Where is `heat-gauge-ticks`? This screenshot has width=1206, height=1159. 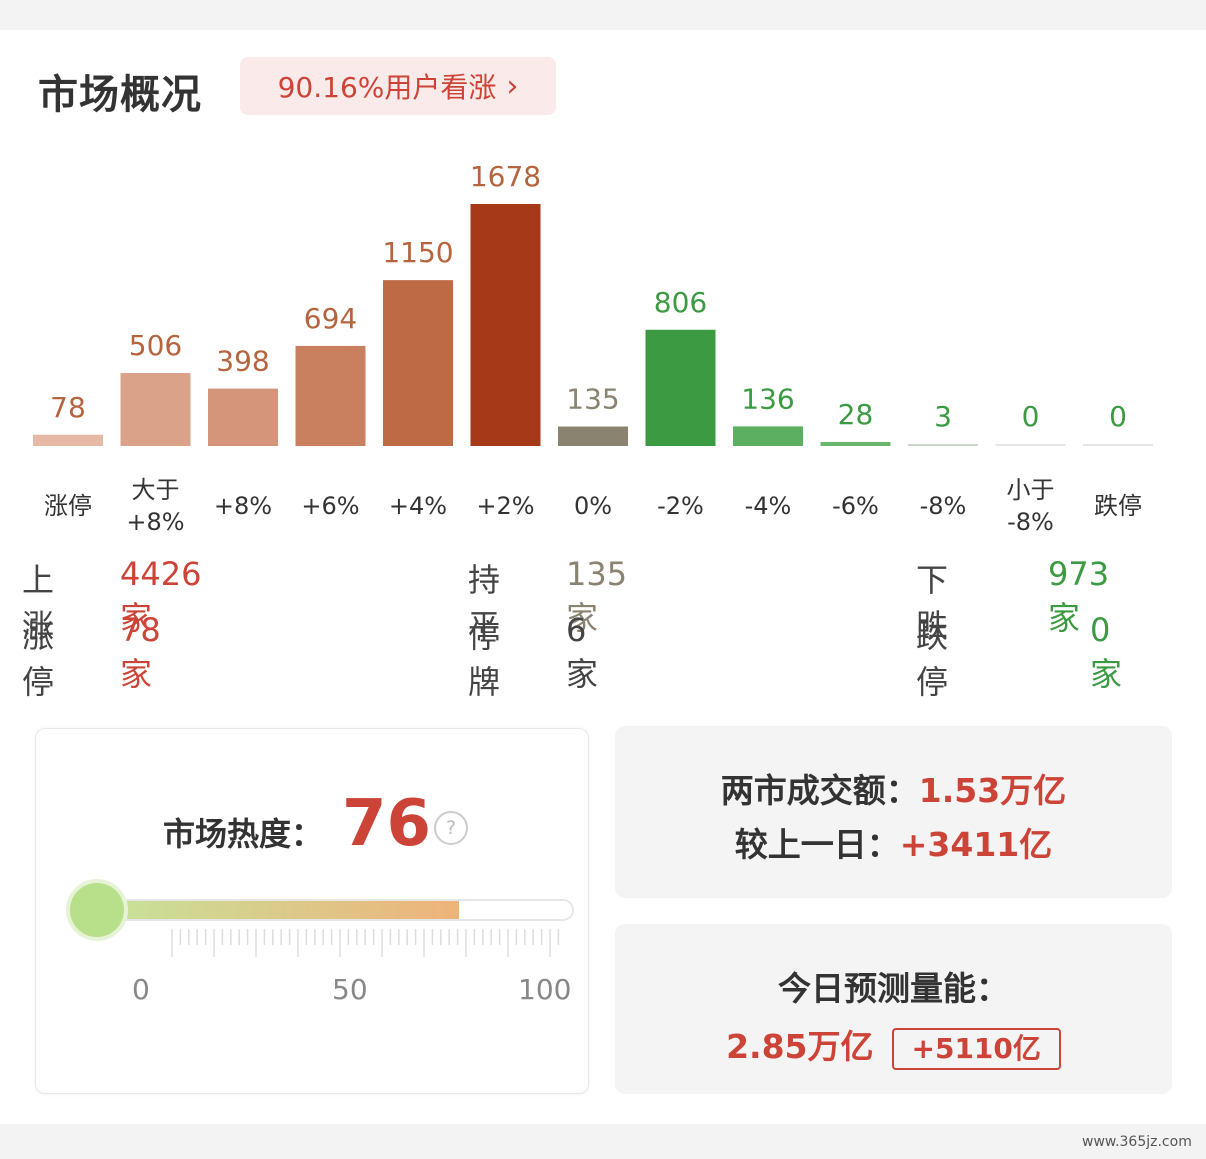 heat-gauge-ticks is located at coordinates (365, 943).